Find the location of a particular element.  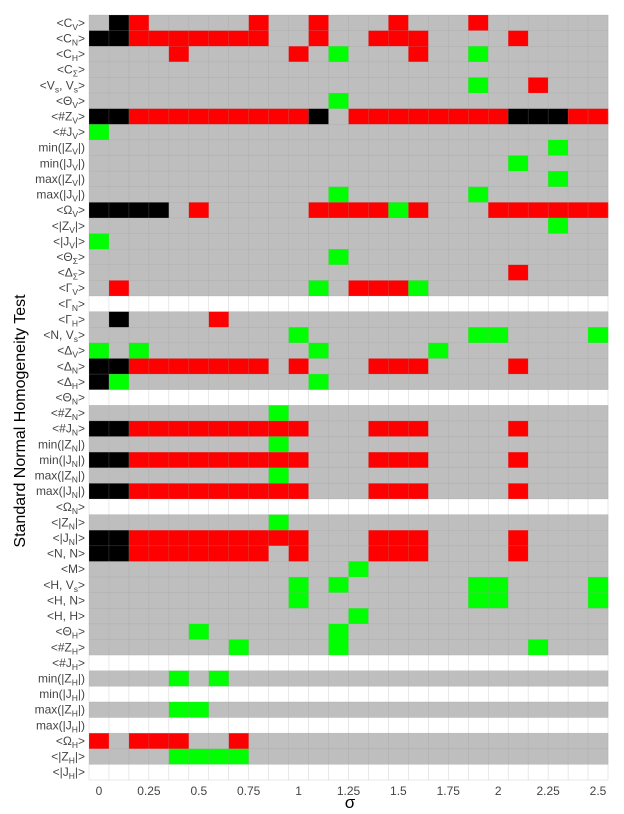

y-tick-label: <ΘV> is located at coordinates (70, 102).